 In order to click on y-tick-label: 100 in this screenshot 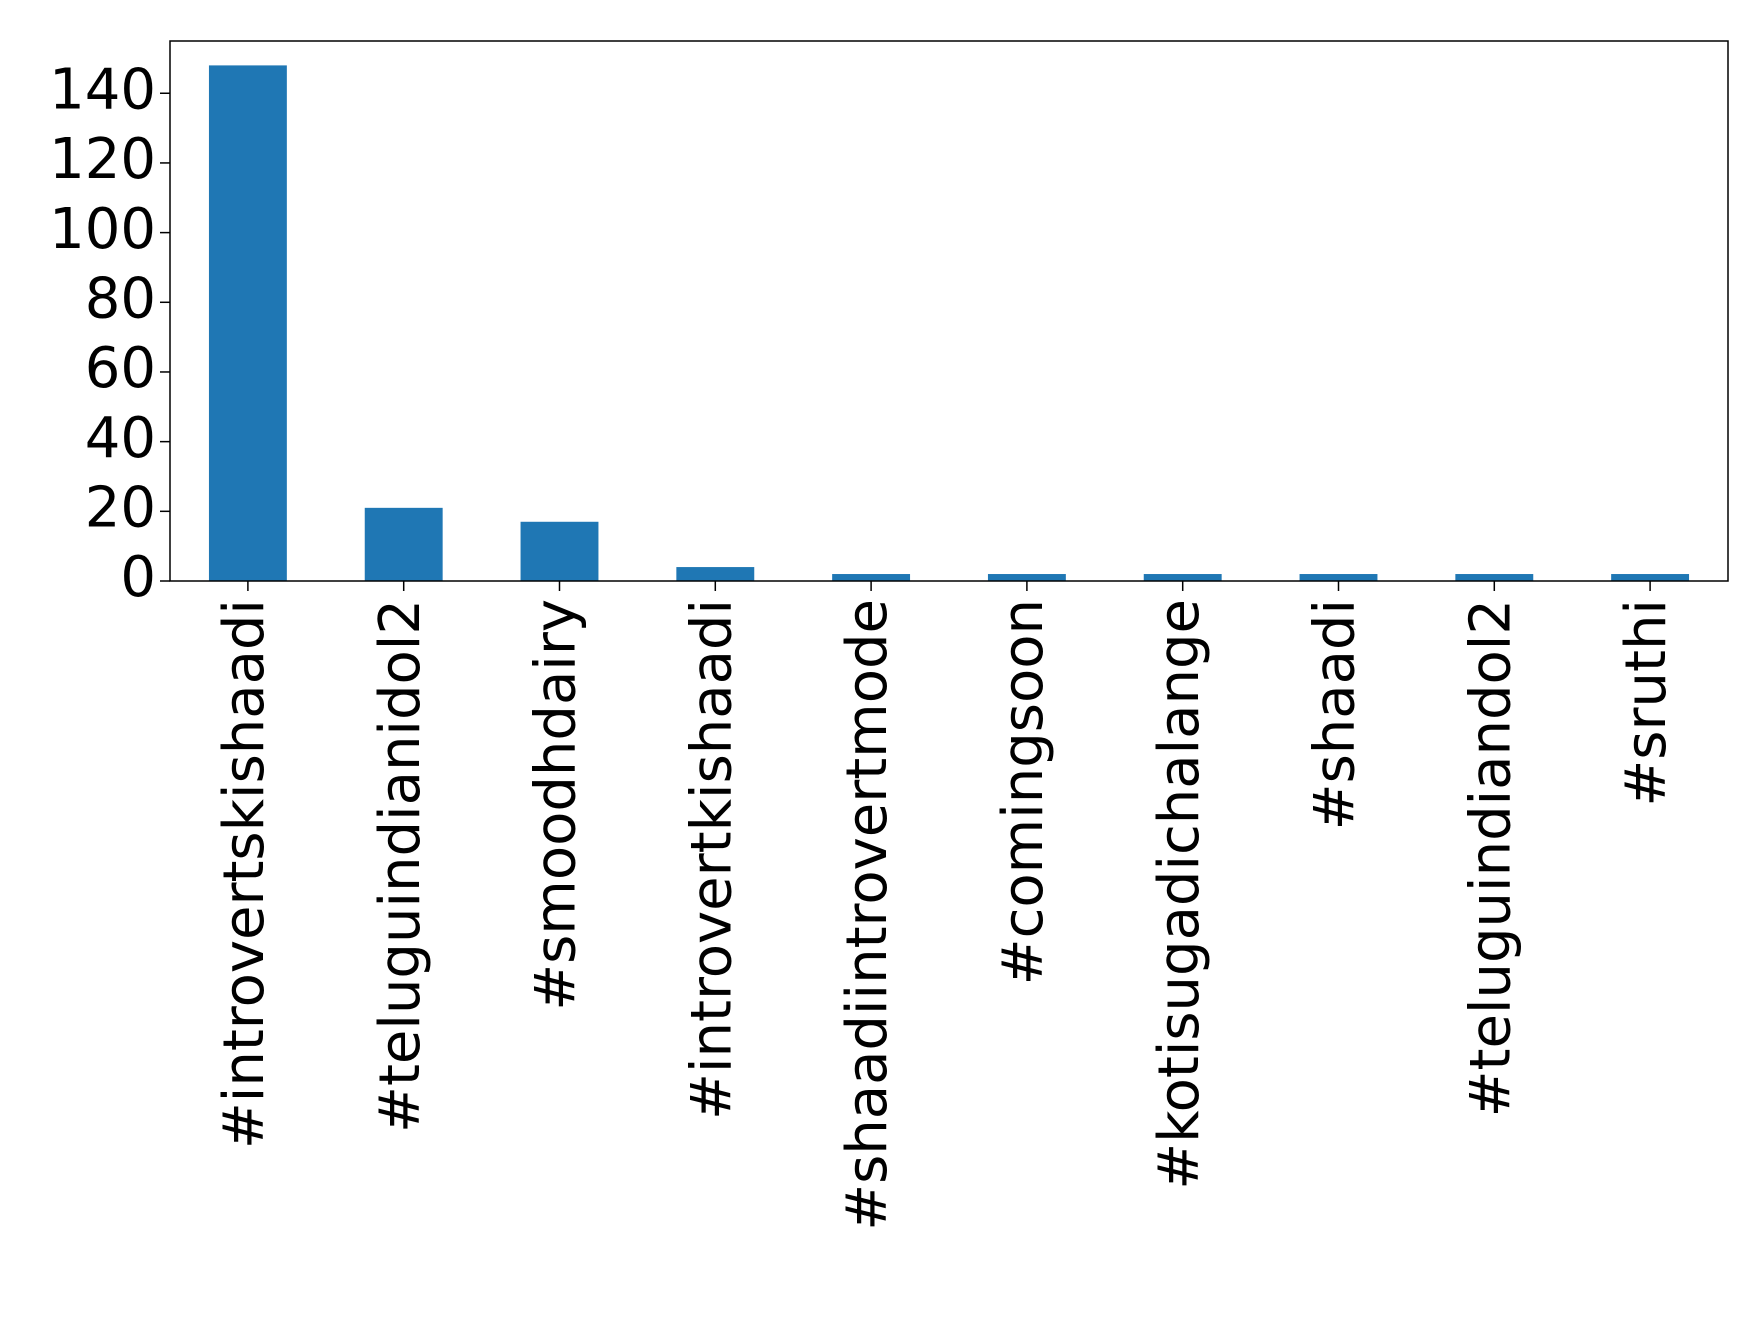, I will do `click(102, 229)`.